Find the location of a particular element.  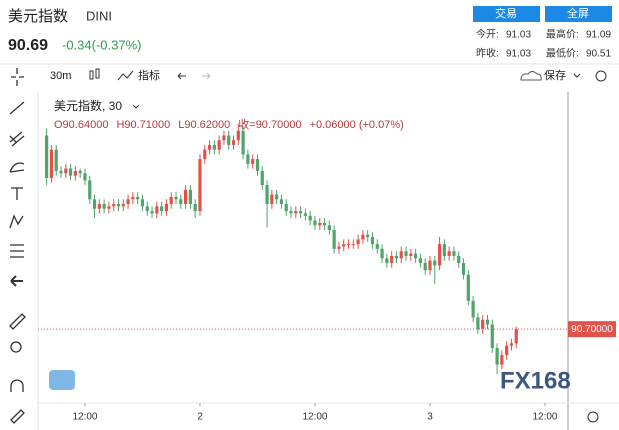

legend-title: 美元指数, 30 is located at coordinates (88, 105).